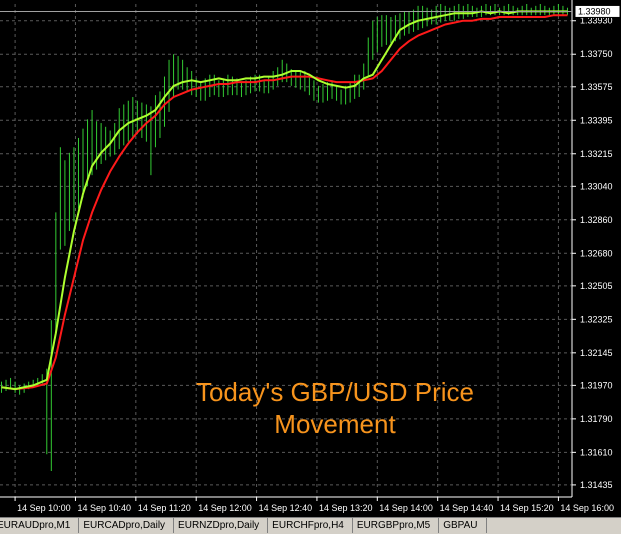 The width and height of the screenshot is (621, 534). What do you see at coordinates (587, 508) in the screenshot?
I see `time-tick-label: 14 Sep 16:00` at bounding box center [587, 508].